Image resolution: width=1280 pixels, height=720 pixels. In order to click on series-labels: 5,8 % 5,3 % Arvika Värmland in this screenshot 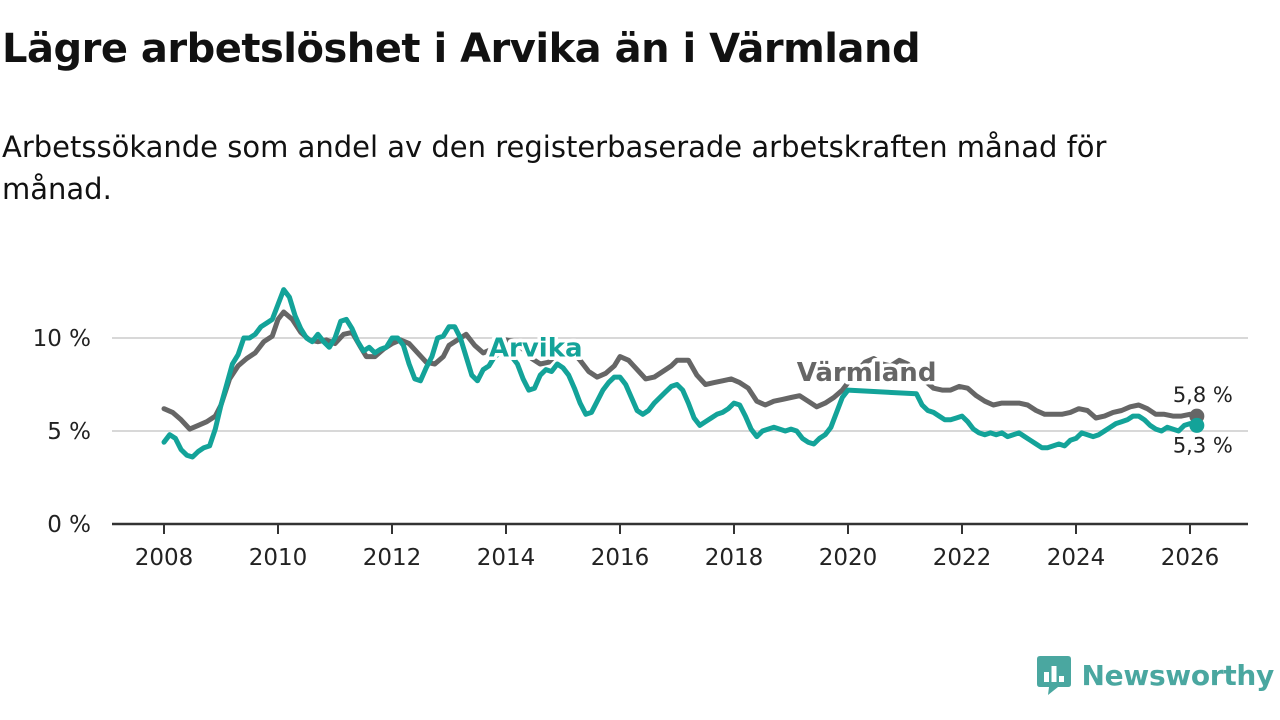, I will do `click(859, 393)`.